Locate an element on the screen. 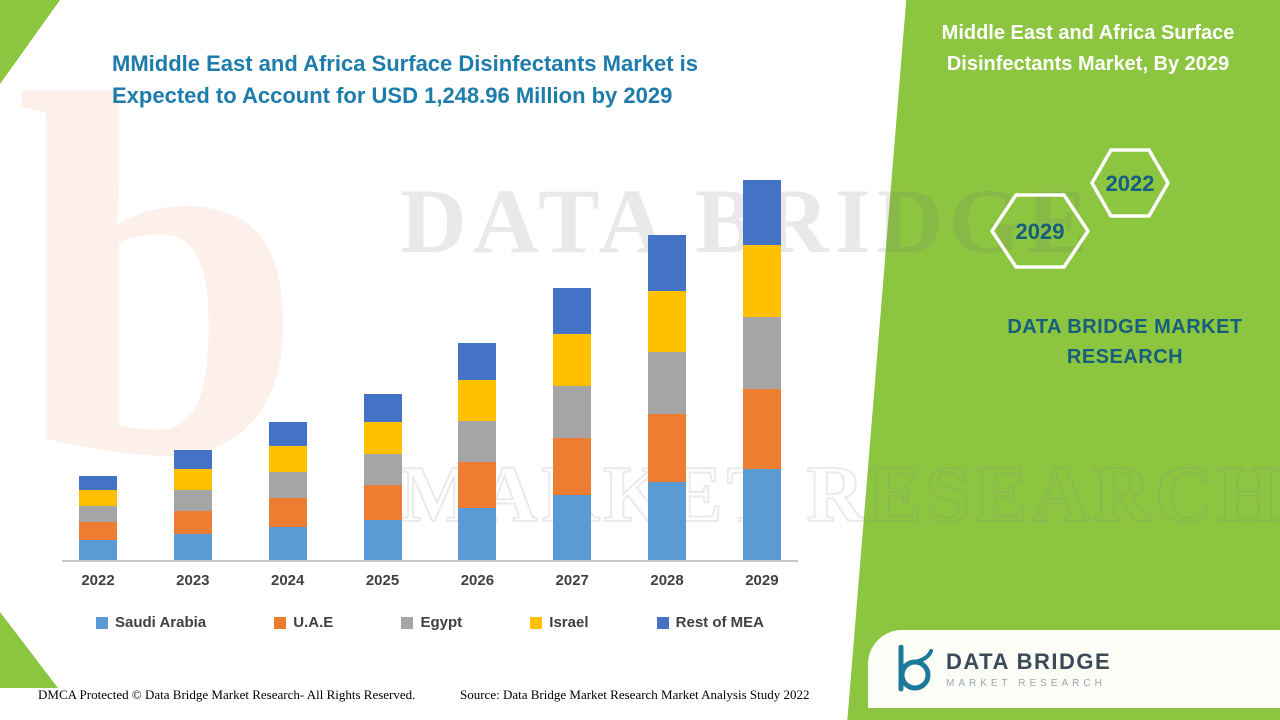 Image resolution: width=1280 pixels, height=720 pixels. legend-item: Egypt is located at coordinates (431, 622).